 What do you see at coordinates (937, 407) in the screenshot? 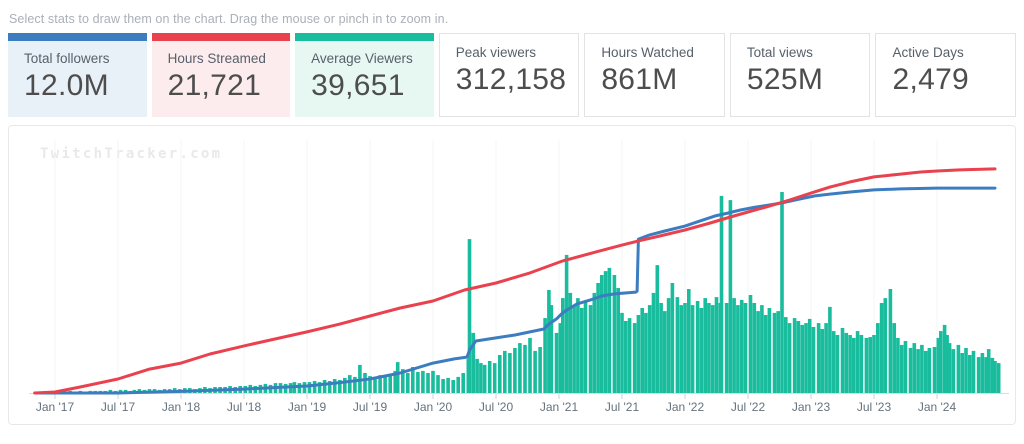
I see `x-axis-label: Jan '24` at bounding box center [937, 407].